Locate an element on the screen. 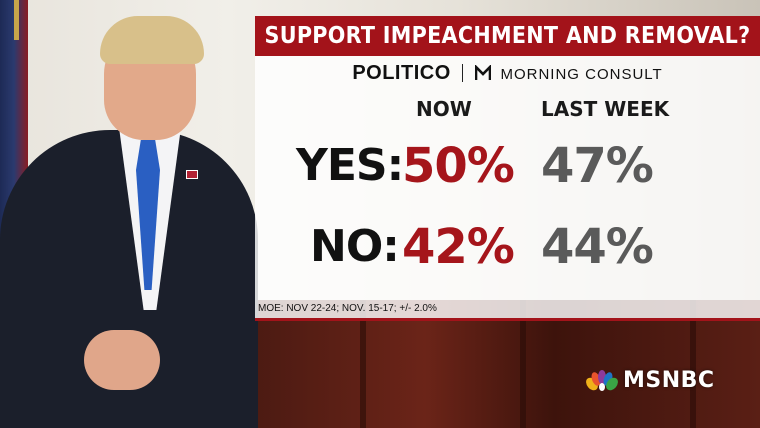 This screenshot has width=760, height=428. row-label-yes: YES: is located at coordinates (350, 165).